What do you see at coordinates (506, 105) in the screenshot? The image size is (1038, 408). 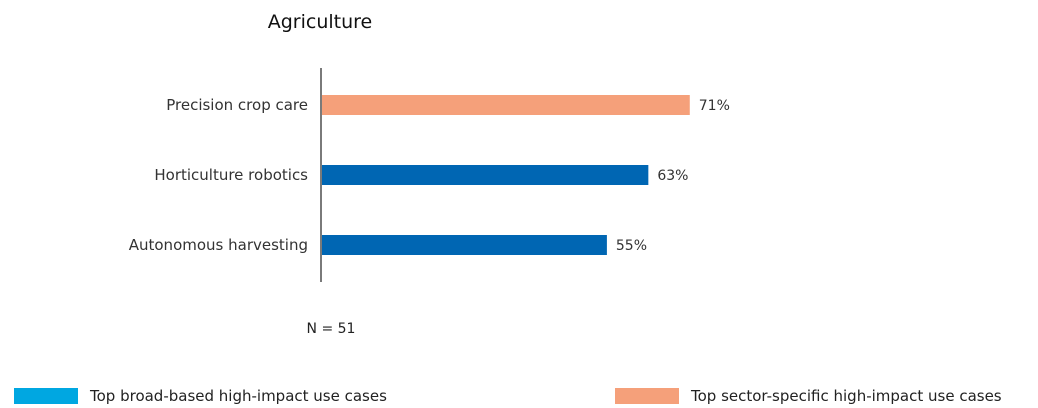 I see `bar-precision-crop-care` at bounding box center [506, 105].